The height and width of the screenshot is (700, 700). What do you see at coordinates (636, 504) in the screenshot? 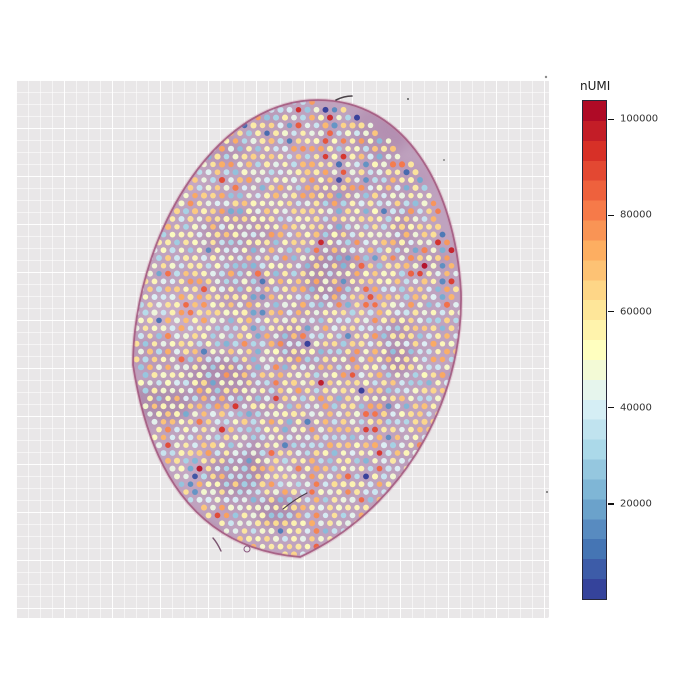
I see `colorbar-tick-label: 20000` at bounding box center [636, 504].